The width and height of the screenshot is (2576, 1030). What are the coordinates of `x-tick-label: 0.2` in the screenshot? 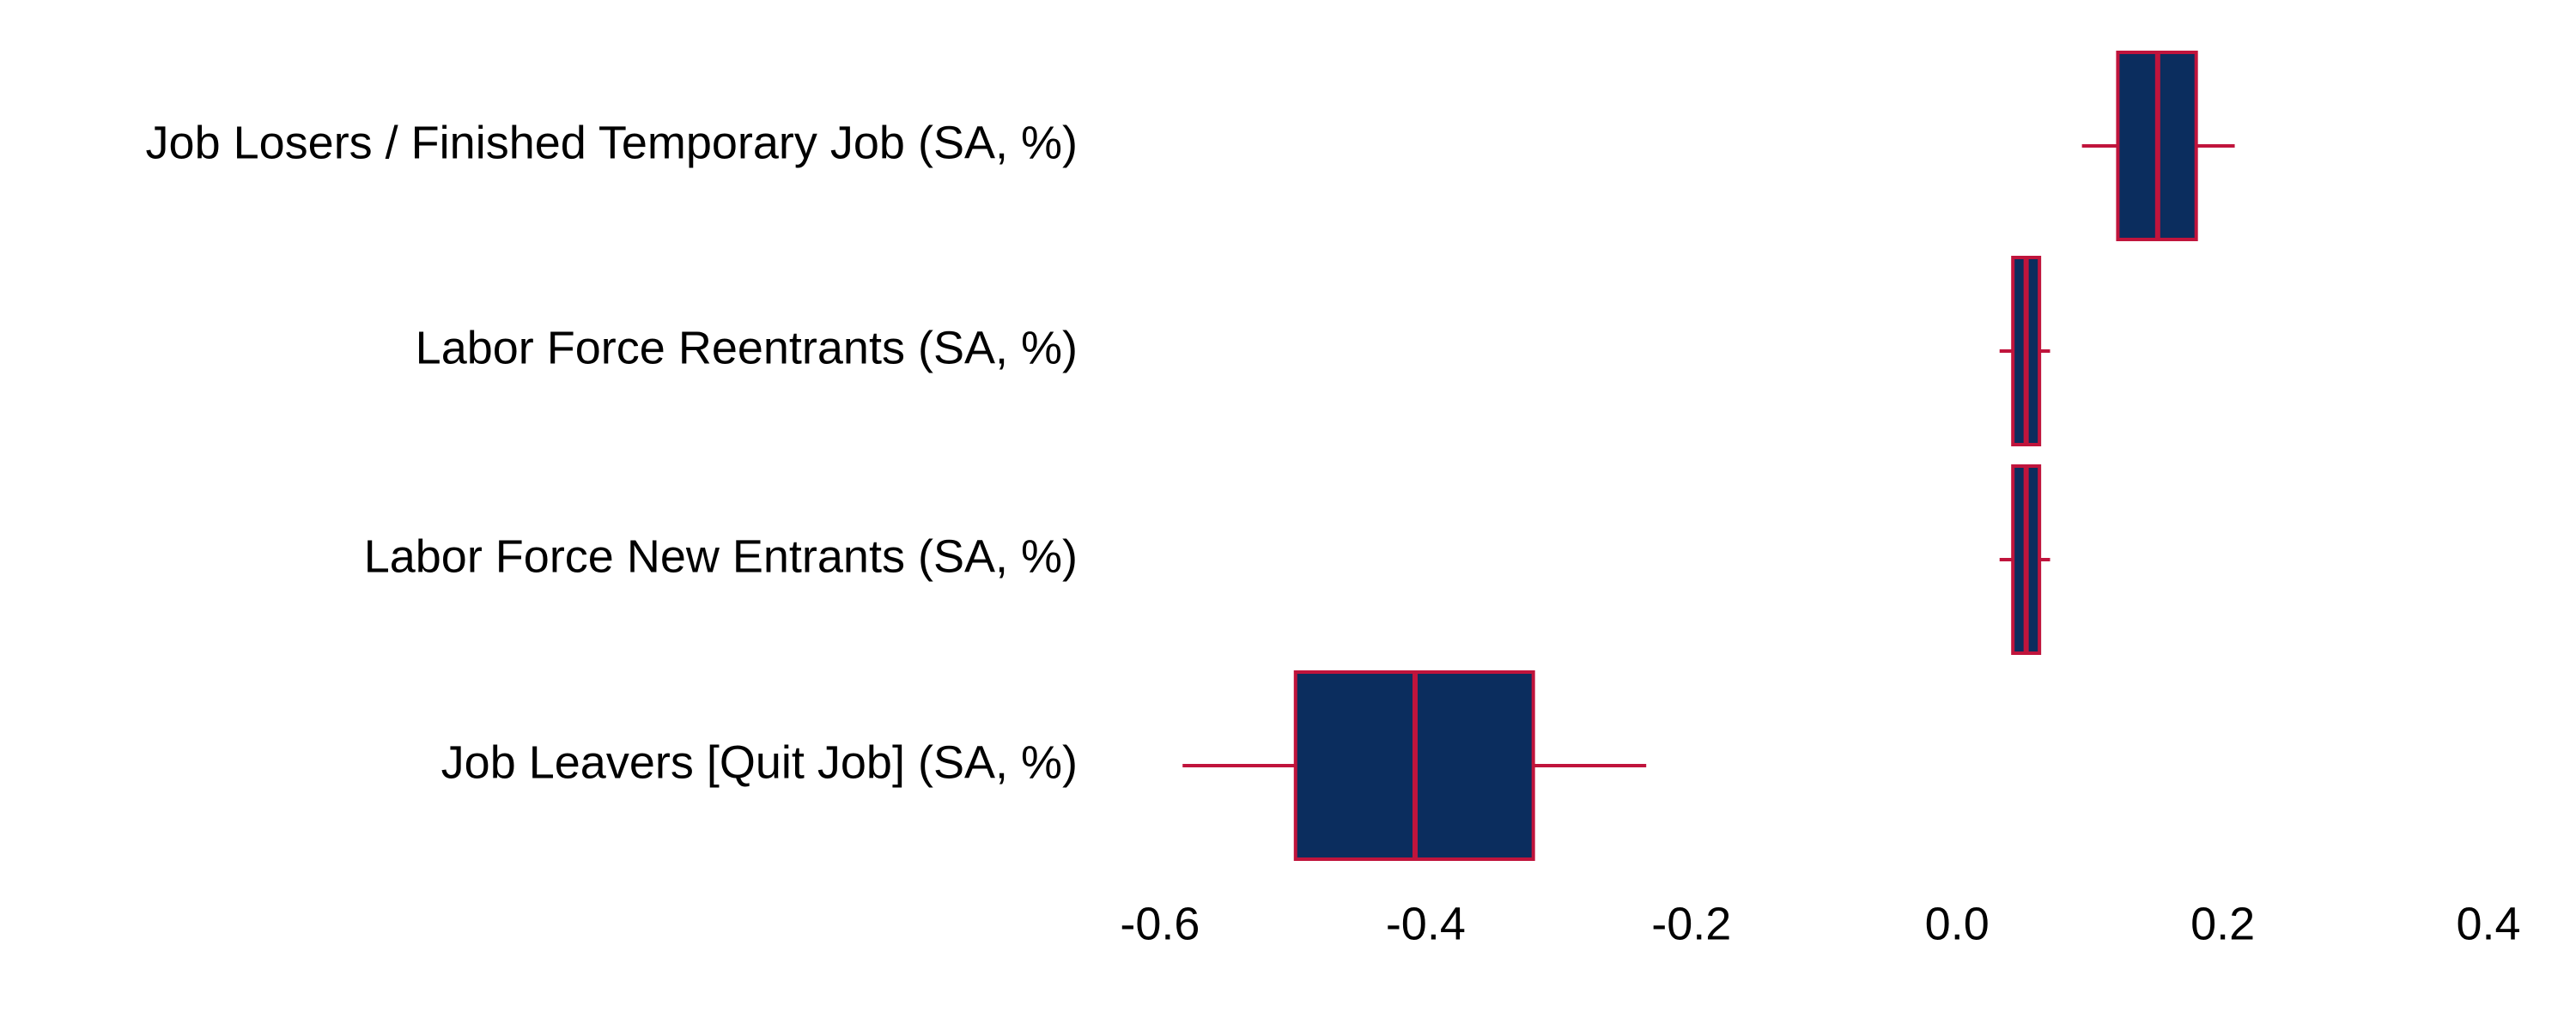 It's located at (2222, 923).